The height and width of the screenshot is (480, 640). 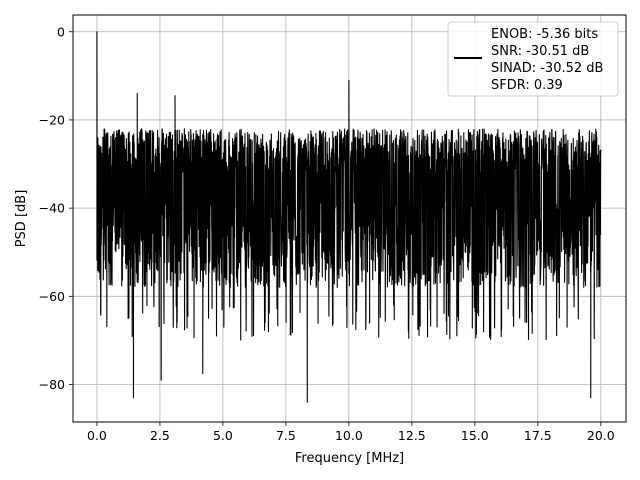 I want to click on y-tick-label: −80, so click(x=52, y=384).